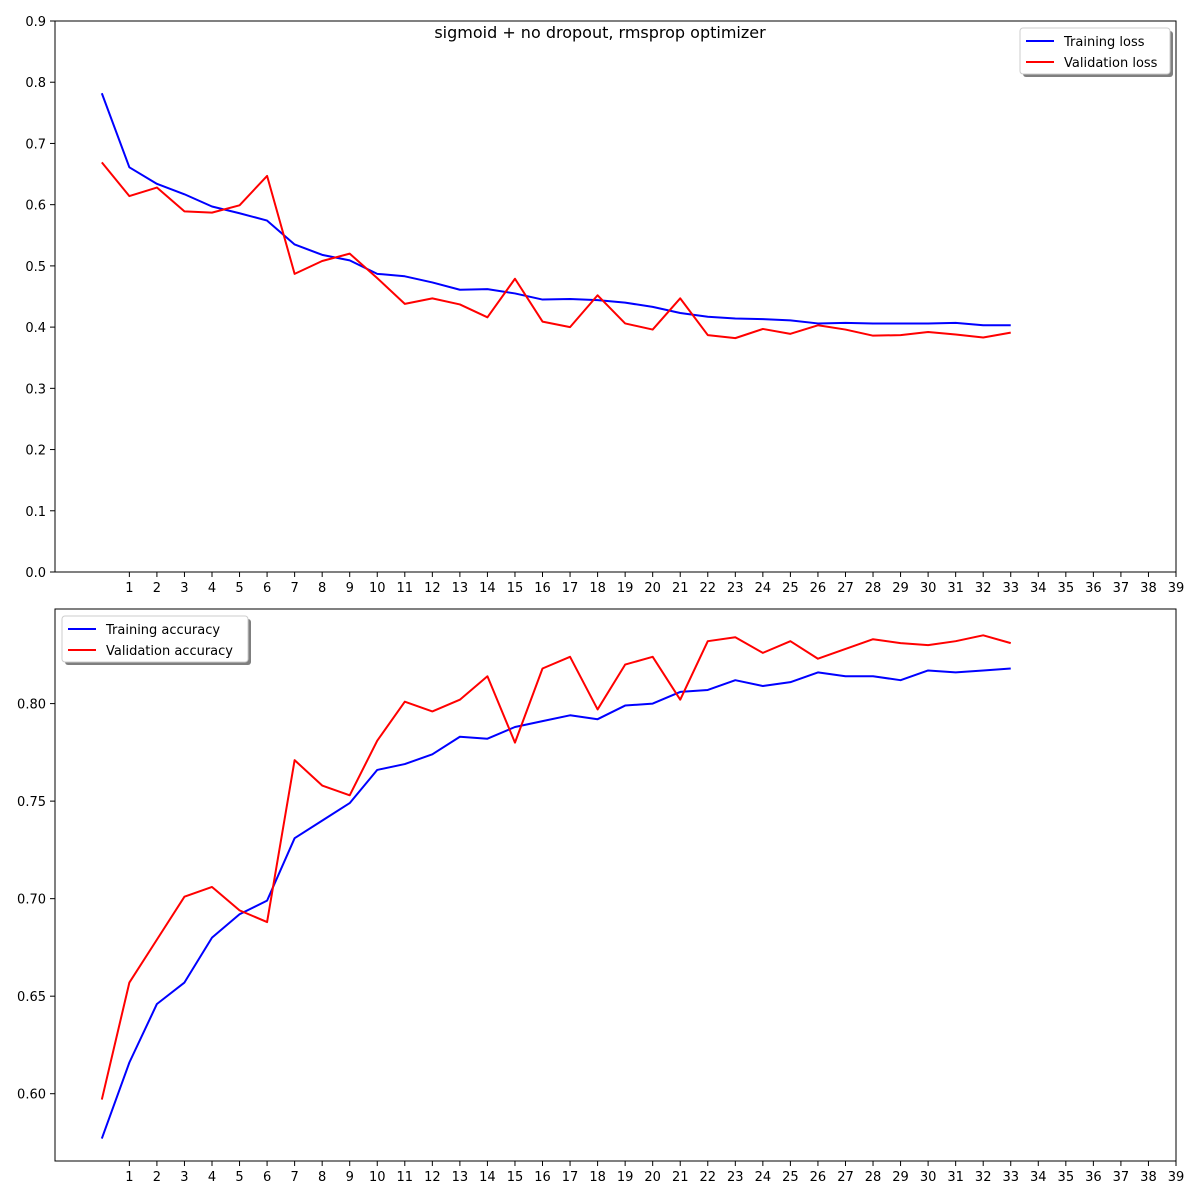 Image resolution: width=1200 pixels, height=1200 pixels. I want to click on accuracy-x-tick-label: 22, so click(707, 1177).